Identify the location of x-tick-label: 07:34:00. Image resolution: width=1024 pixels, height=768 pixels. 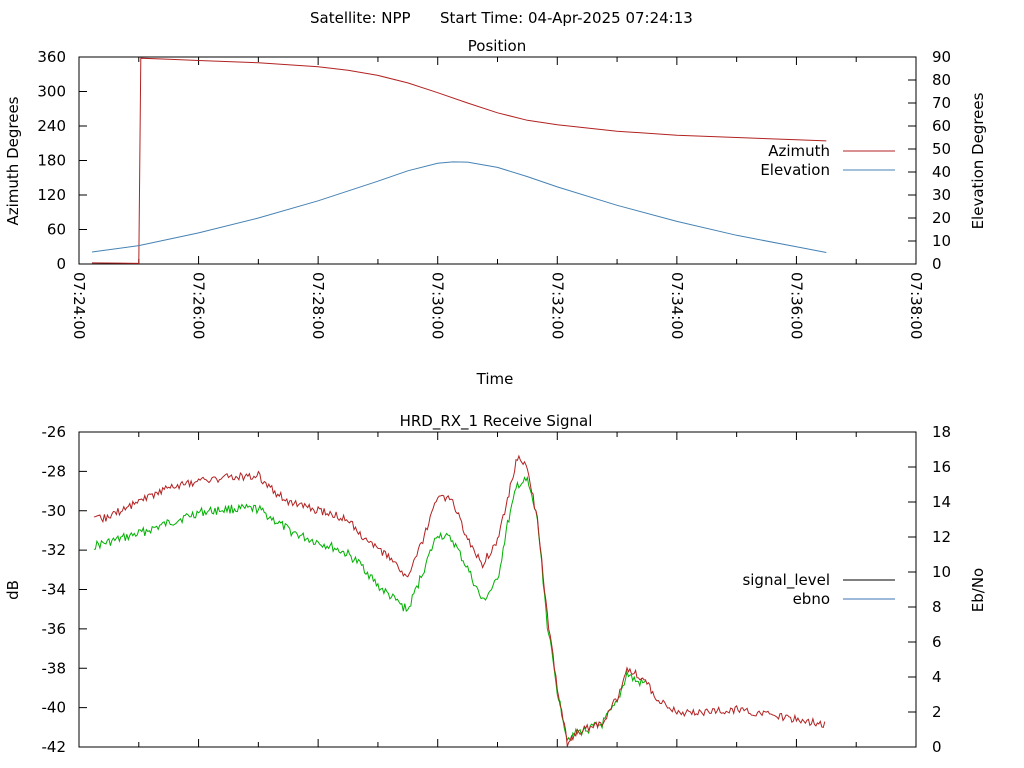
(677, 305).